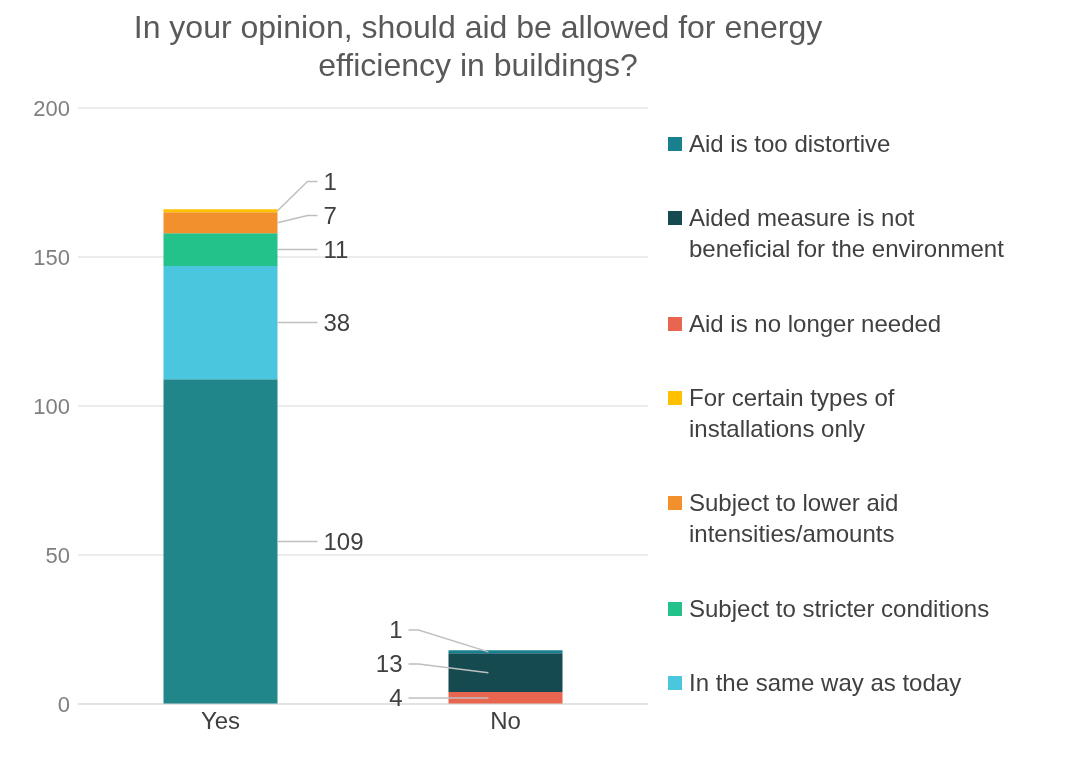 The width and height of the screenshot is (1074, 762). What do you see at coordinates (336, 249) in the screenshot?
I see `data-label: 11` at bounding box center [336, 249].